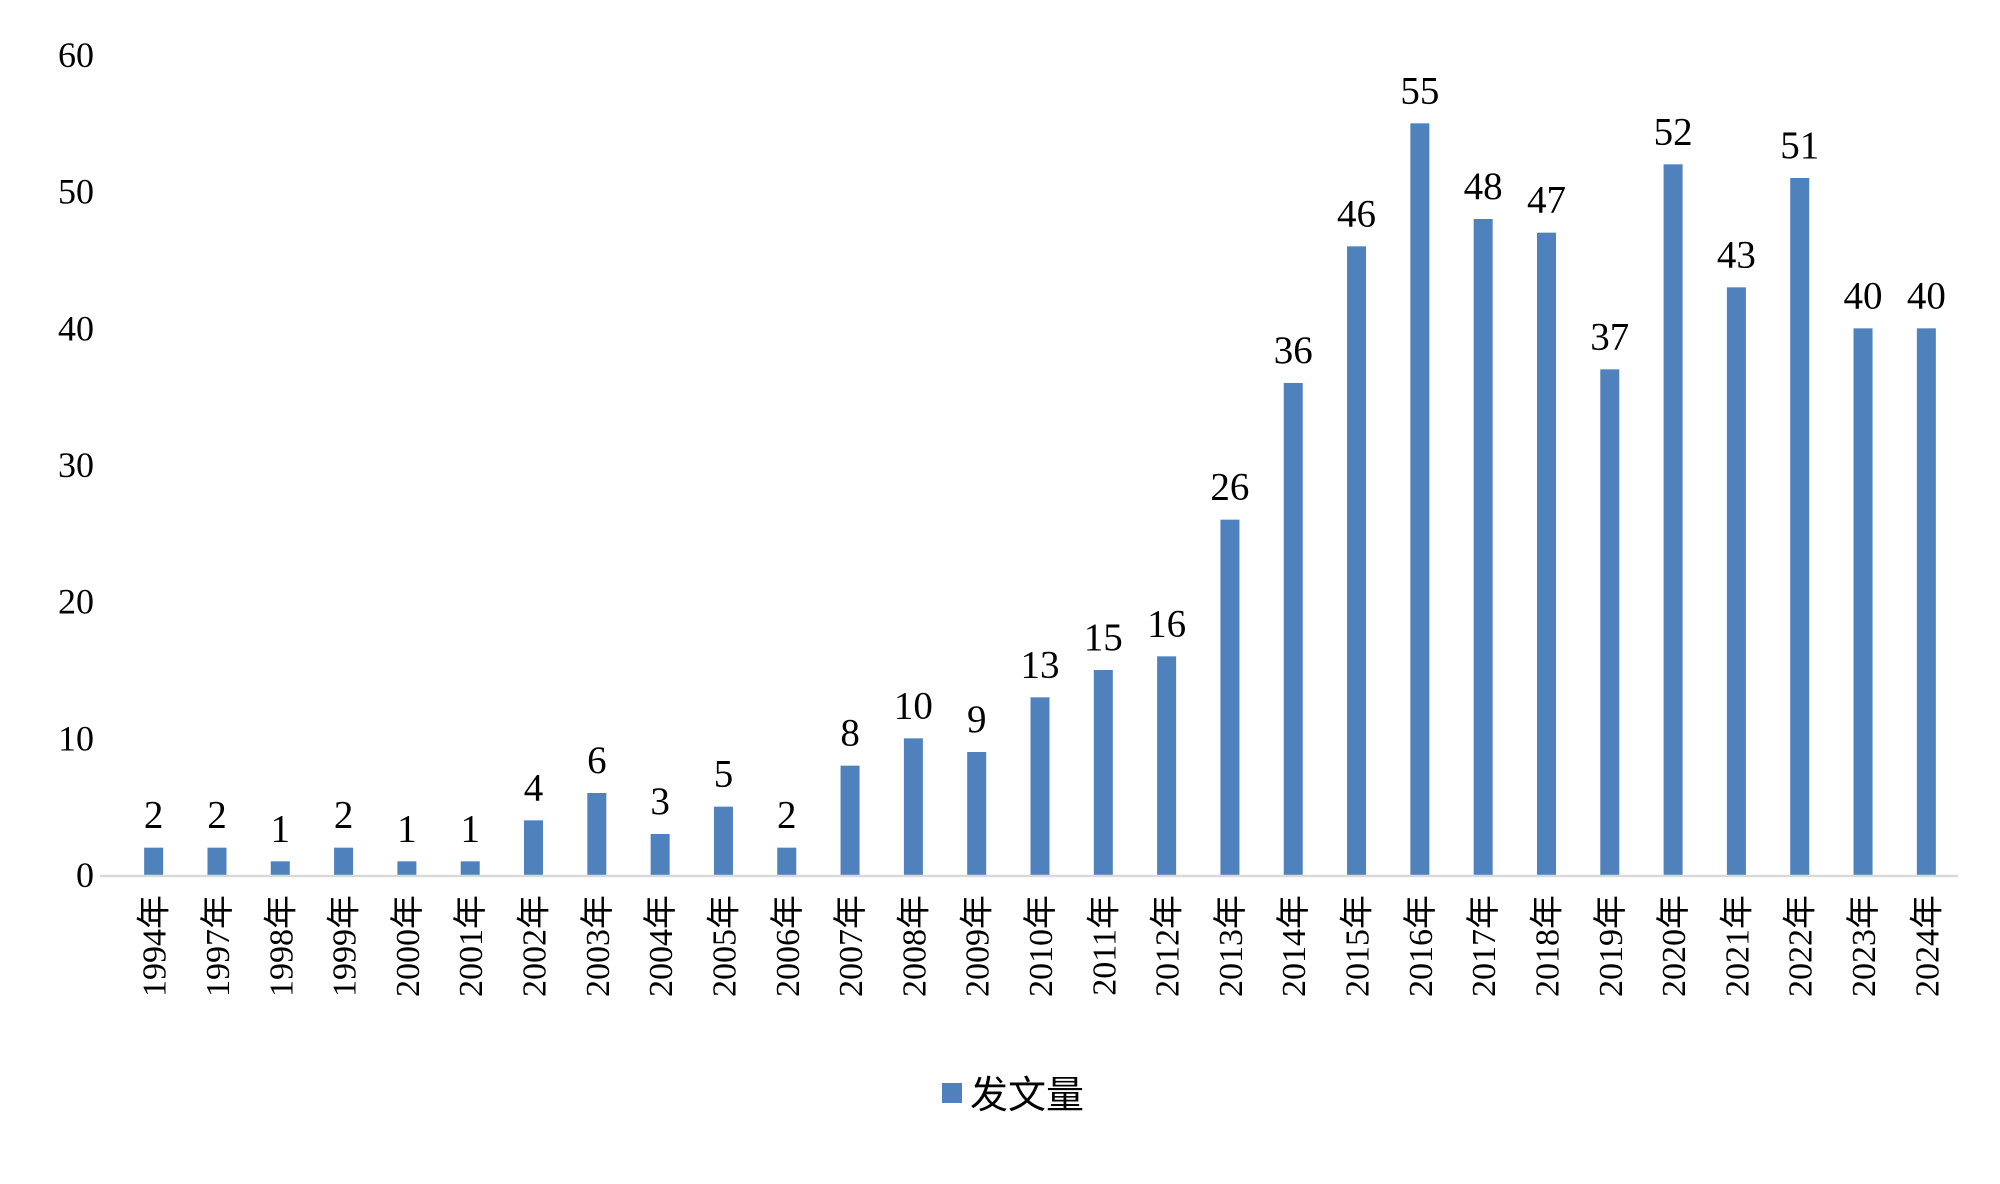 The image size is (2000, 1184). Describe the element at coordinates (1166, 623) in the screenshot. I see `data-label: 16` at that location.